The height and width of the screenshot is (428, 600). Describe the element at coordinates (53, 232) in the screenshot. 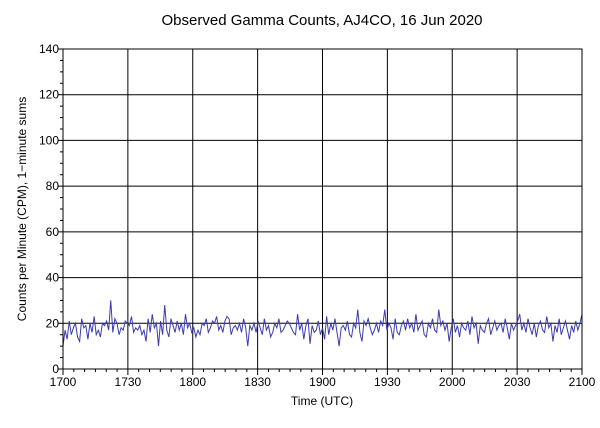

I see `y-tick-label: 60` at that location.